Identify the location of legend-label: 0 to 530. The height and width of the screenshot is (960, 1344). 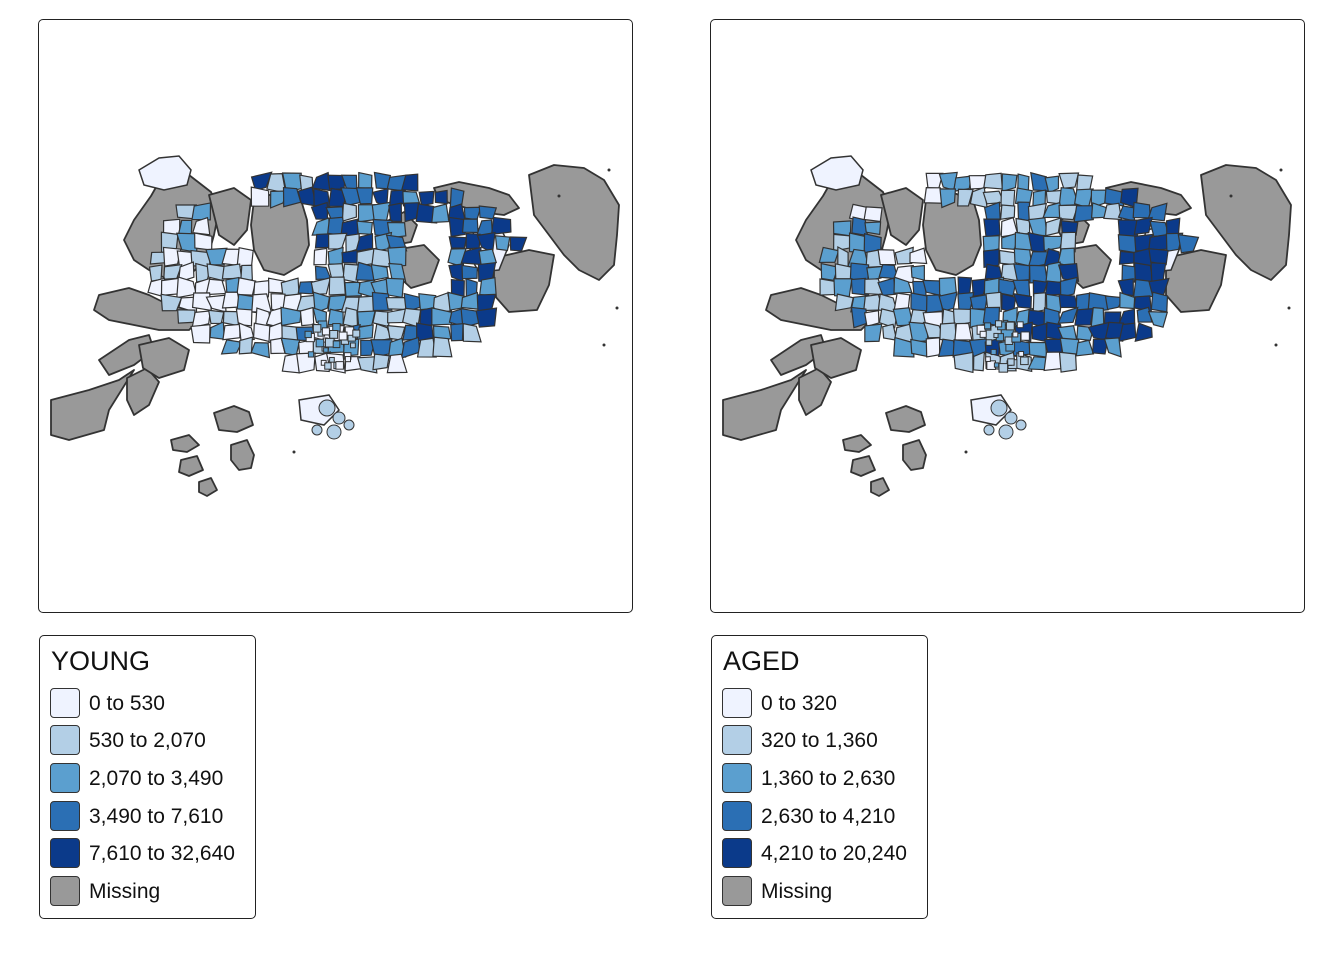
(127, 703).